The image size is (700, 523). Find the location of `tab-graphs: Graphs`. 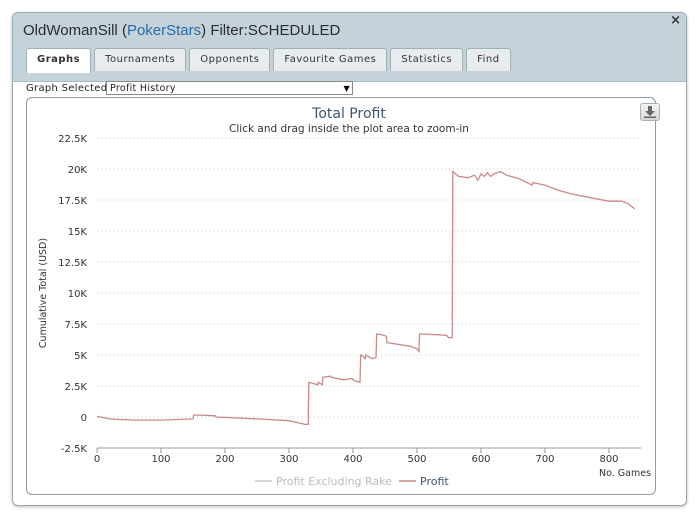

tab-graphs: Graphs is located at coordinates (59, 60).